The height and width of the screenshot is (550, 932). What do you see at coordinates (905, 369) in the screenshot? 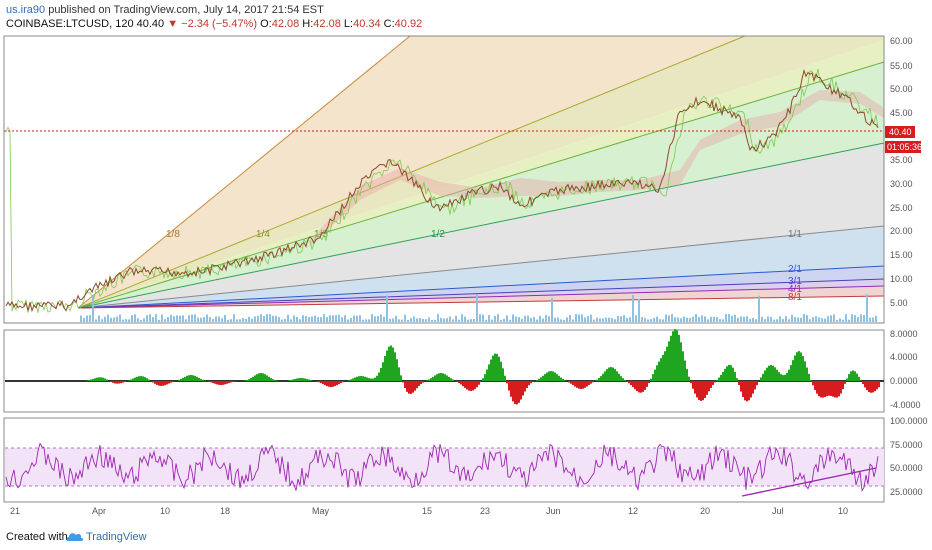
I see `macd-axis: 8.0000 4.0000 0.0000 -4.0000` at bounding box center [905, 369].